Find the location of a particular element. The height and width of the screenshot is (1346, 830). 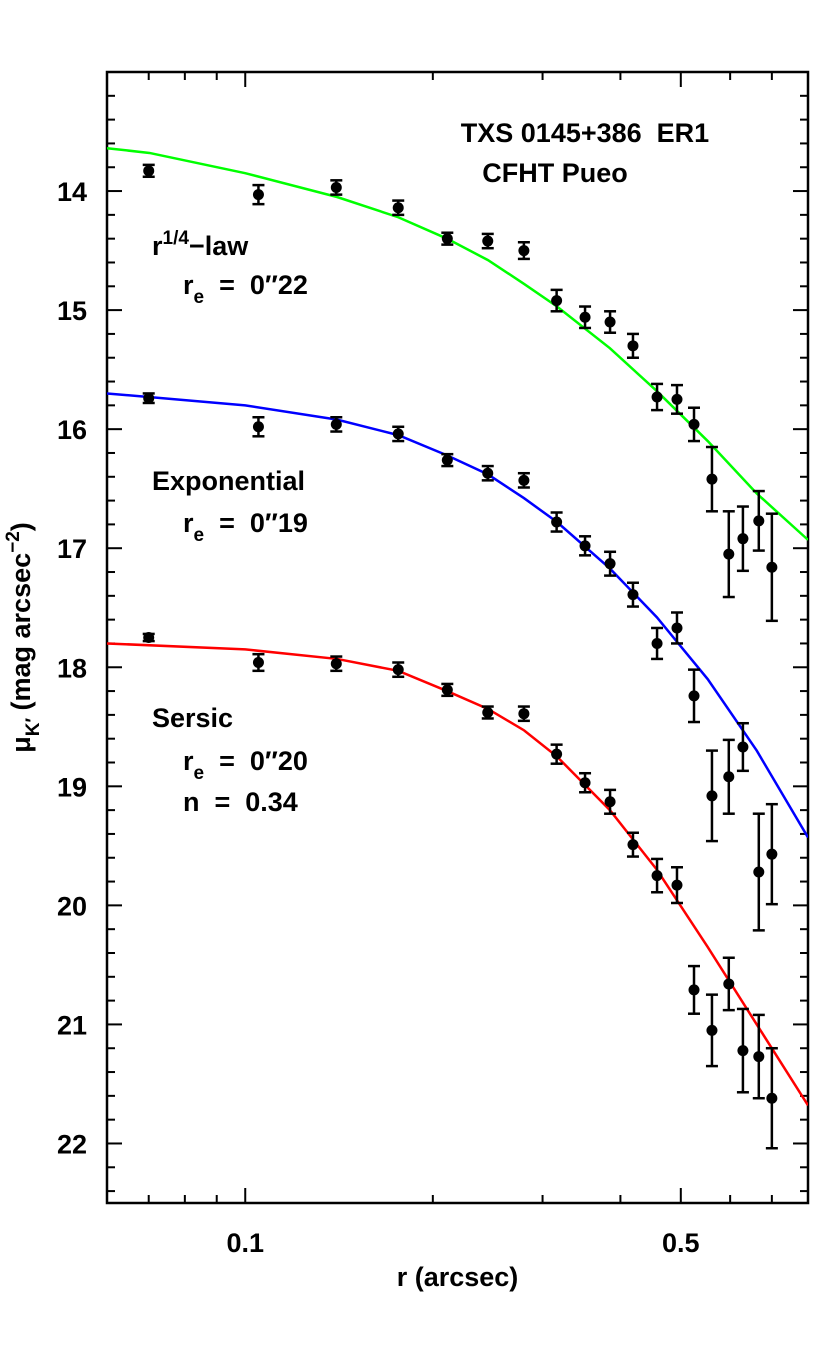

x-tick-label: 0.1 is located at coordinates (245, 1243).